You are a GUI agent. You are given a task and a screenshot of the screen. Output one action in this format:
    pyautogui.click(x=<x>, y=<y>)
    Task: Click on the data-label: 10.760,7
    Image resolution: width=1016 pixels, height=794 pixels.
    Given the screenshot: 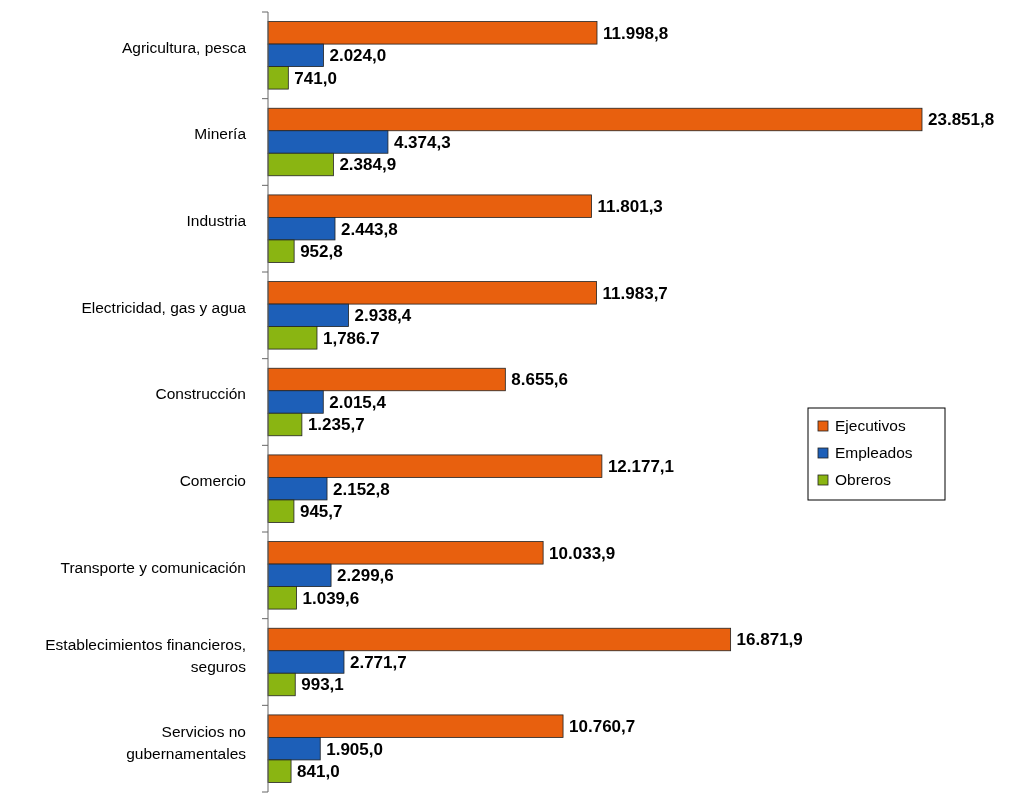 What is the action you would take?
    pyautogui.click(x=602, y=727)
    